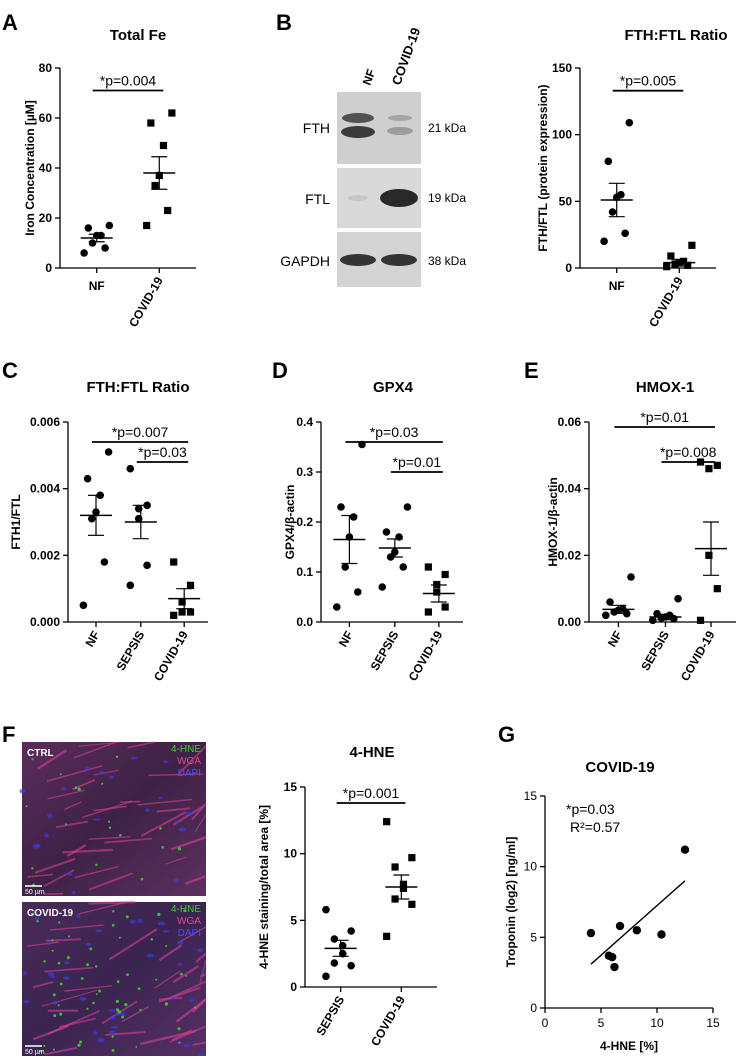 The height and width of the screenshot is (1060, 751). Describe the element at coordinates (290, 522) in the screenshot. I see `y-axis-label: GPX4/β-actin` at that location.